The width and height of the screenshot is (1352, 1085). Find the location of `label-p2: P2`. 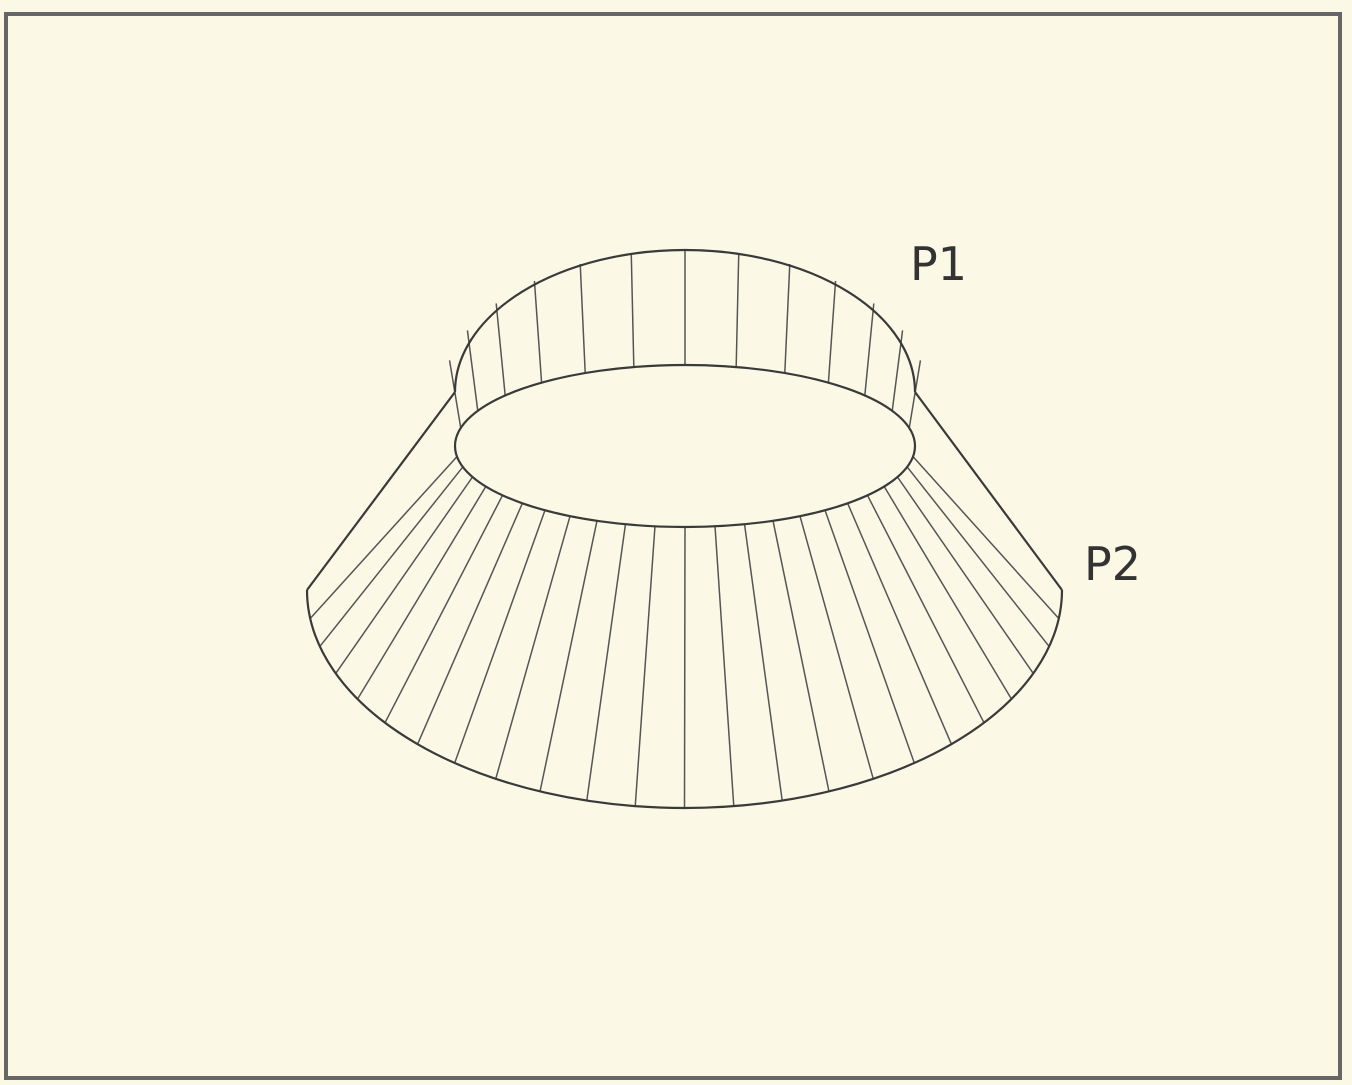

label-p2: P2 is located at coordinates (1112, 564).